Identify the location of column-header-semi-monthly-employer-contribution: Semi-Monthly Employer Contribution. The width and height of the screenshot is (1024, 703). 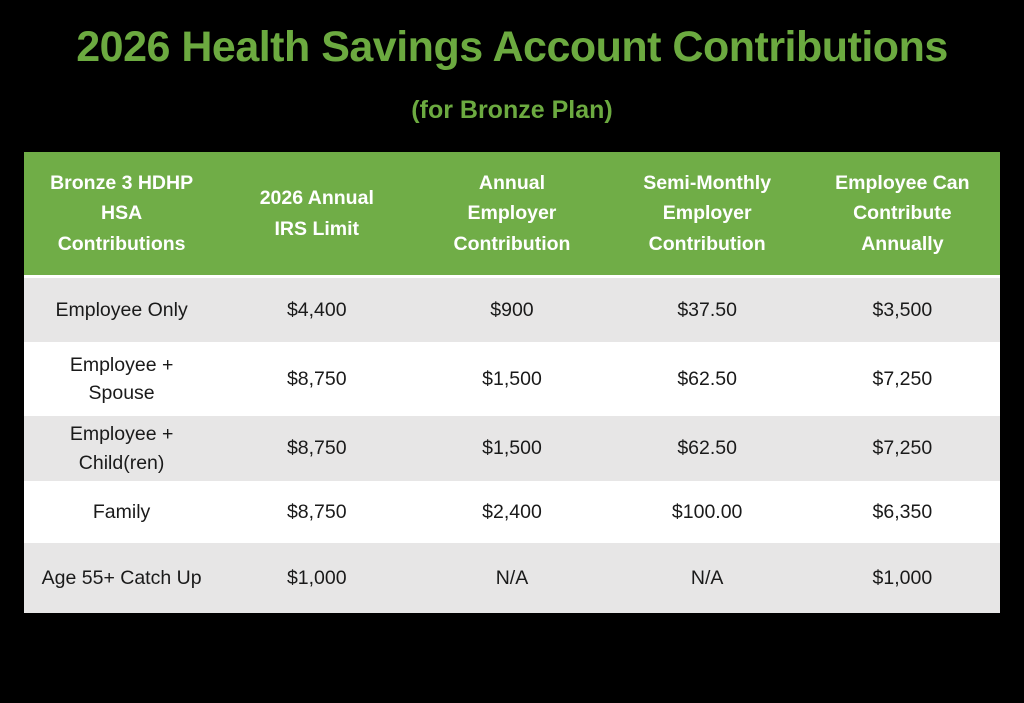
(707, 215).